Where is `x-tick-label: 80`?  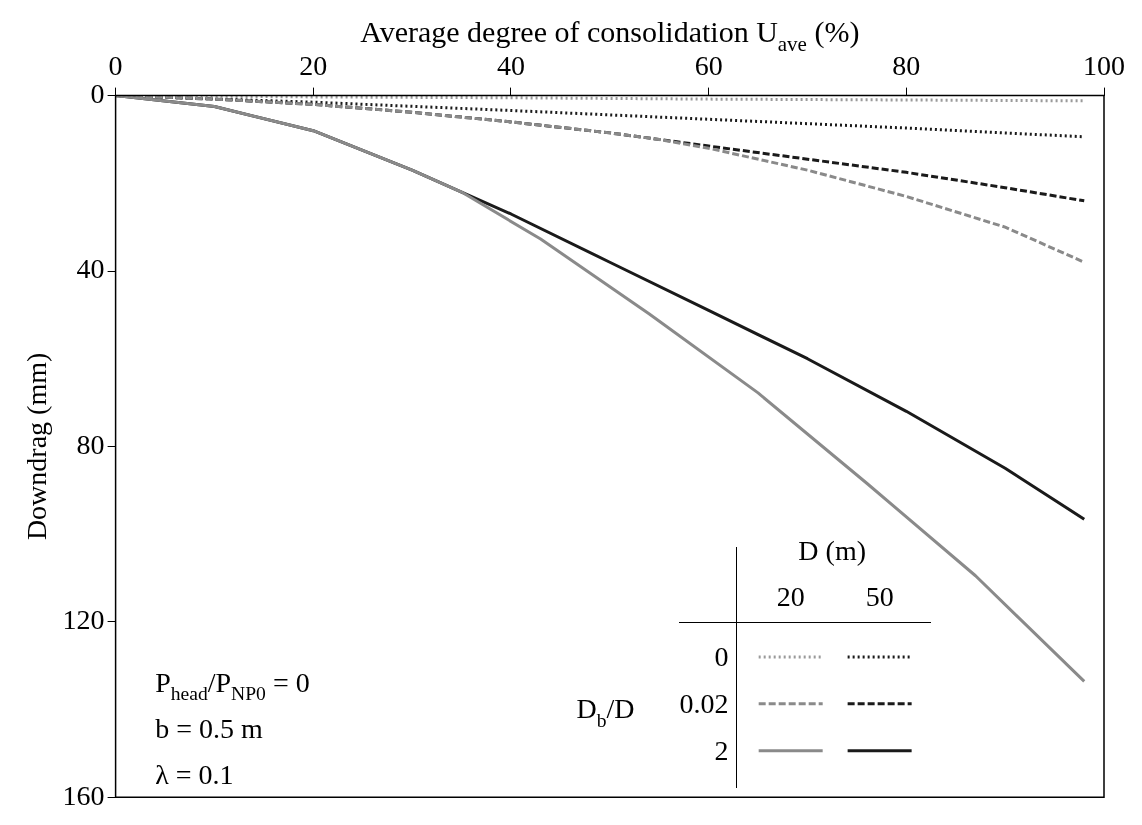
x-tick-label: 80 is located at coordinates (906, 66).